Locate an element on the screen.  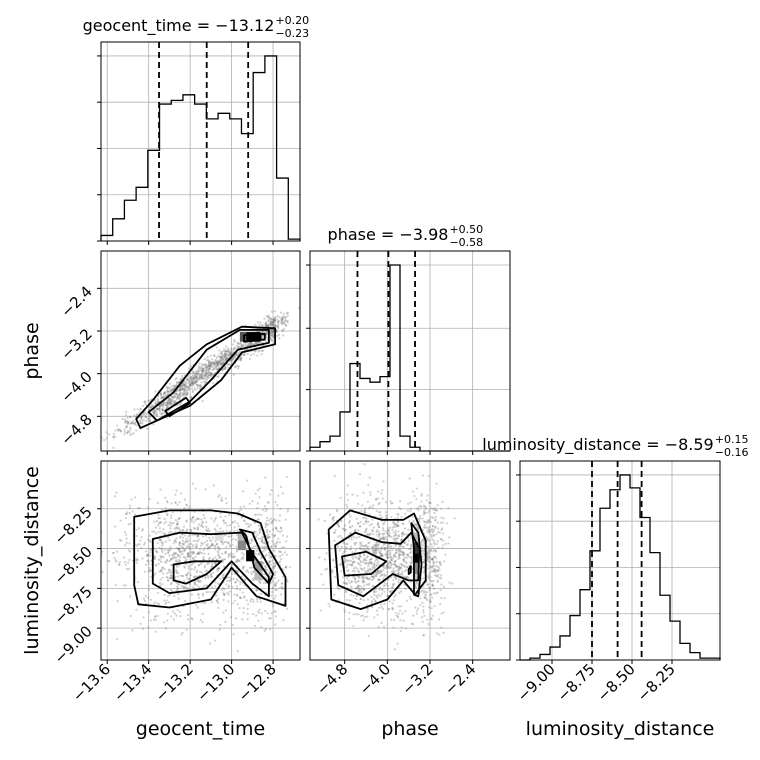
sample-points-phase_vs_geocent_time is located at coordinates (200, 377).